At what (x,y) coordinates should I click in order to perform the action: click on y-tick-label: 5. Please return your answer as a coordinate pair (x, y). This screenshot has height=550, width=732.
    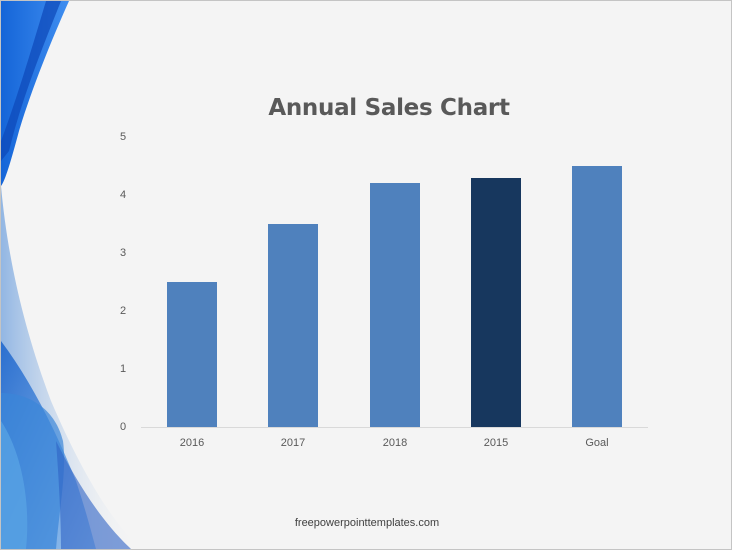
    Looking at the image, I should click on (123, 137).